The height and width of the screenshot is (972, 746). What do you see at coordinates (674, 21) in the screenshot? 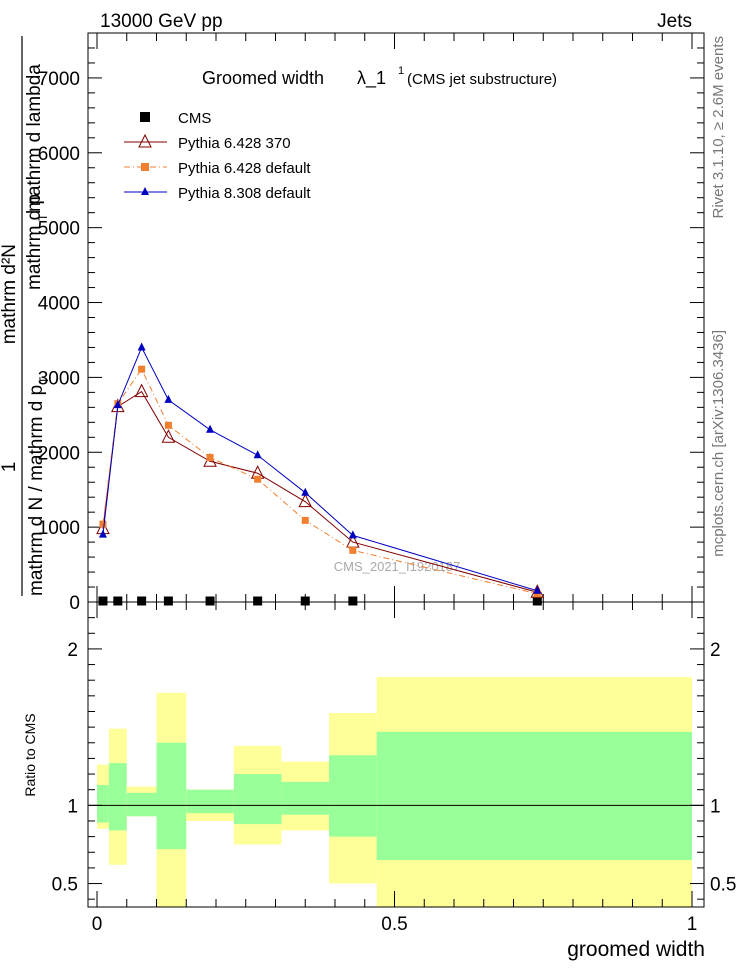
I see `header-right: Jets` at bounding box center [674, 21].